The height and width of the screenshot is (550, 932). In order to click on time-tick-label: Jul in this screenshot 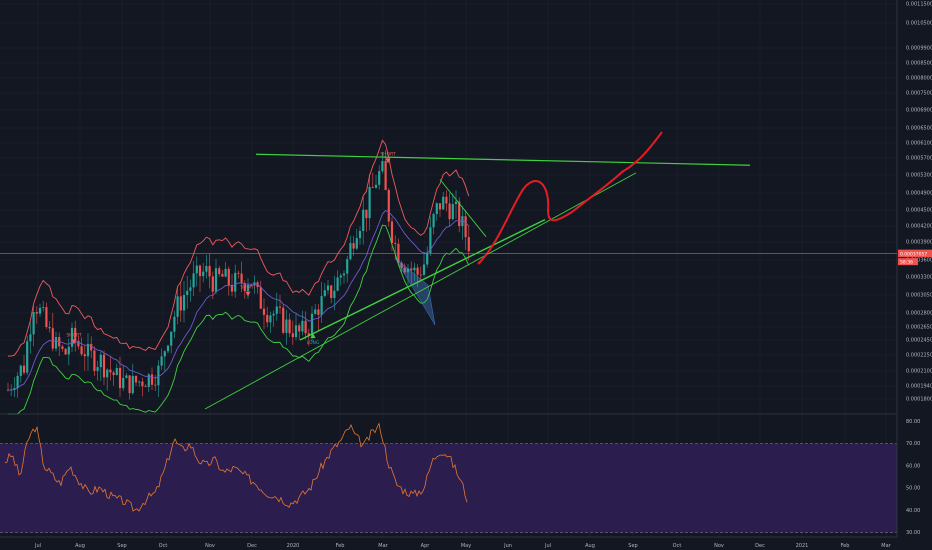, I will do `click(37, 546)`.